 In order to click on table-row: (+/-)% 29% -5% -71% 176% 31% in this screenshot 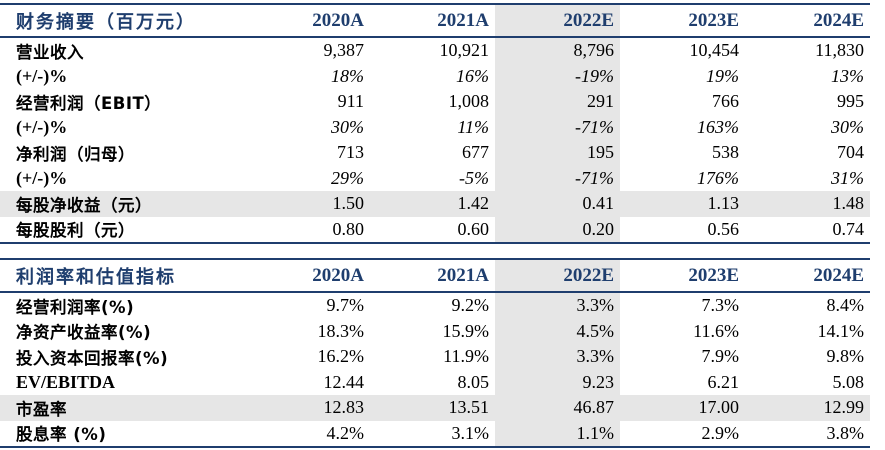, I will do `click(435, 178)`.